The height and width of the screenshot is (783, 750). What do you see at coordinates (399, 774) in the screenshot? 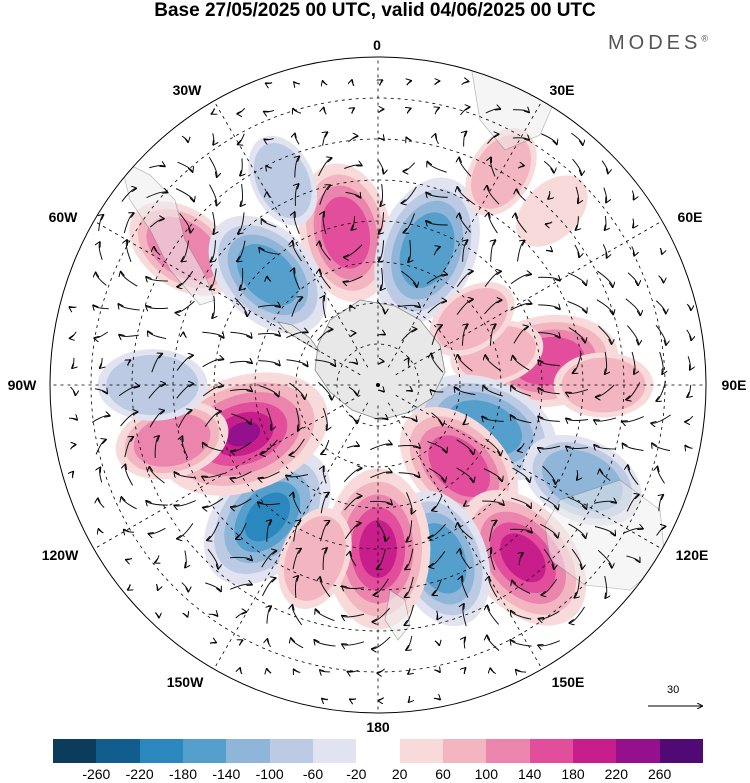
I see `colorbar-tick-label: 20` at bounding box center [399, 774].